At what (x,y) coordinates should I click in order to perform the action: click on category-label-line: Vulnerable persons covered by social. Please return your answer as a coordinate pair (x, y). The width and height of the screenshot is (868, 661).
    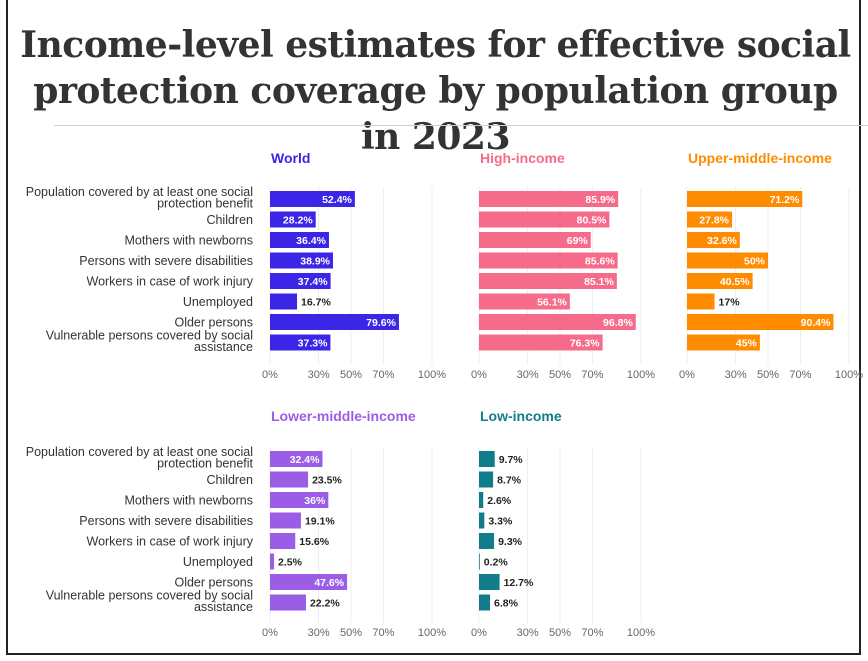
    Looking at the image, I should click on (149, 596).